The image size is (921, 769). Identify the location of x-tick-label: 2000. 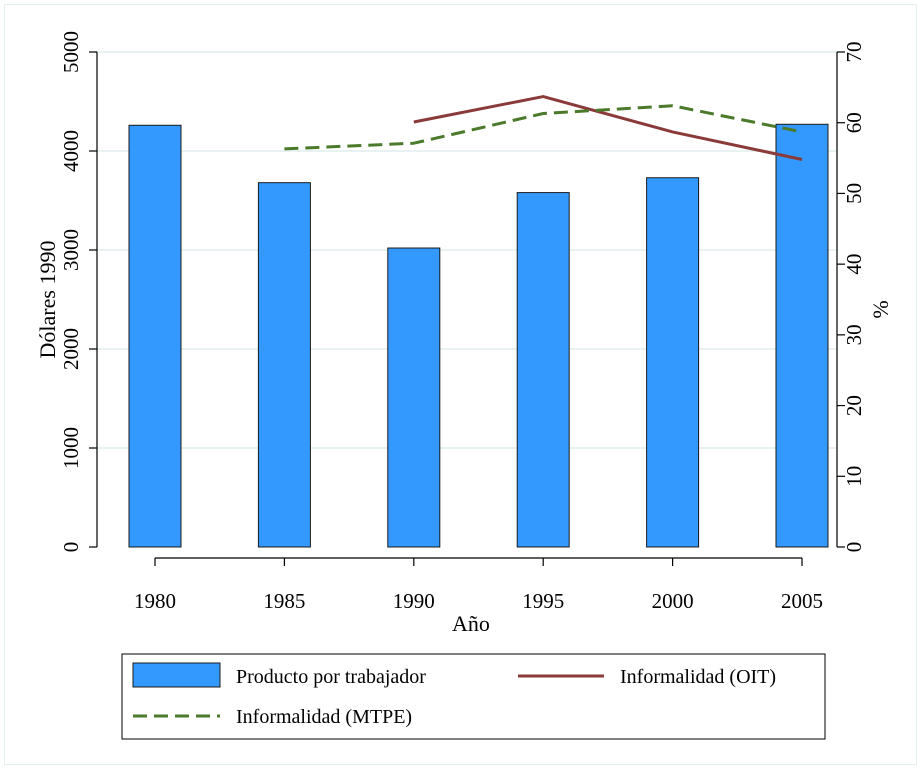
(673, 601).